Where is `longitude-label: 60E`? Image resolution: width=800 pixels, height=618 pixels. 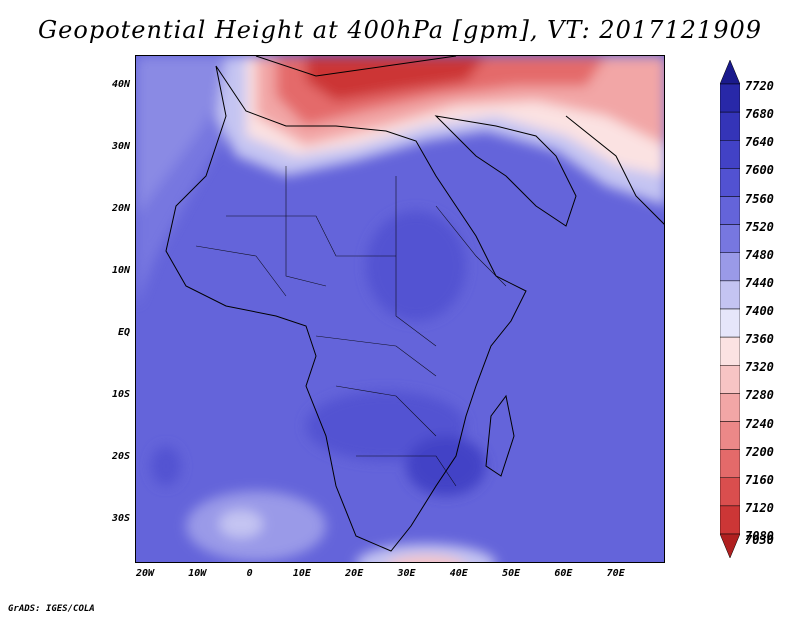 longitude-label: 60E is located at coordinates (563, 573).